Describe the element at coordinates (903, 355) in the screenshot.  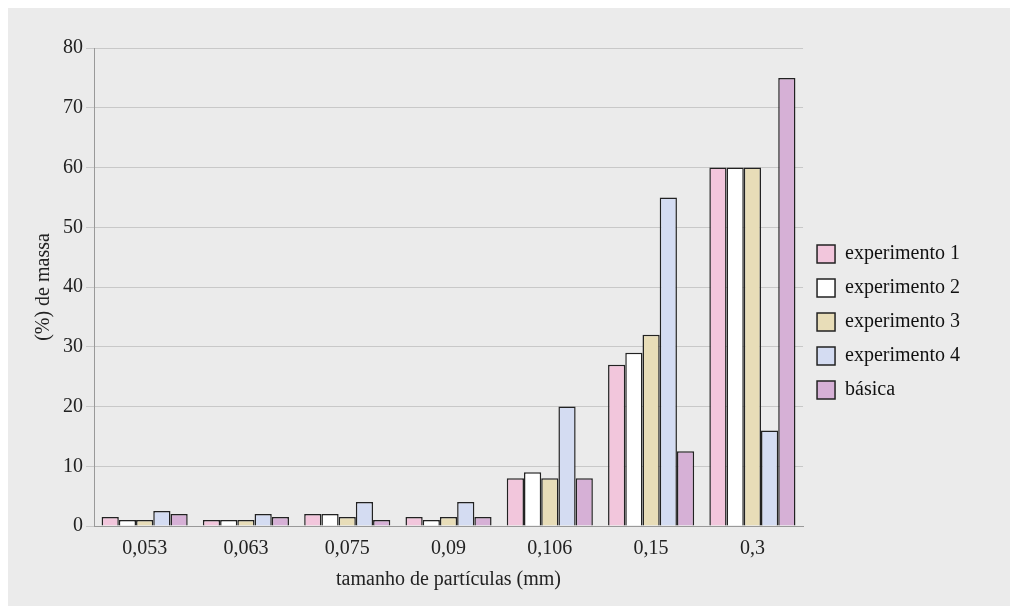
I see `legend-label: experimento 4` at that location.